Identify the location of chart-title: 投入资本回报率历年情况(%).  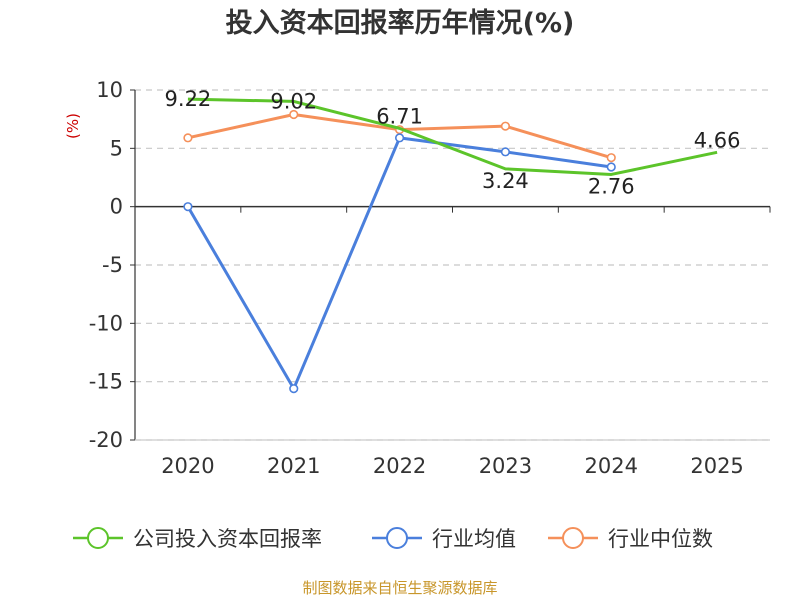
(400, 23).